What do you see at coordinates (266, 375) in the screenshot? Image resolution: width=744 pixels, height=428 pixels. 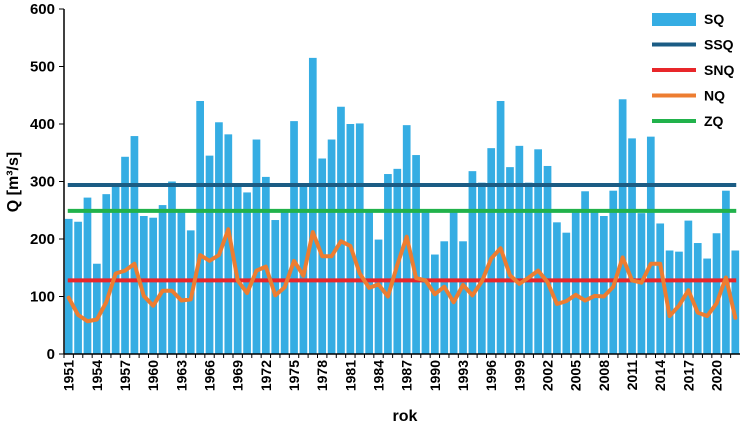 I see `x-tick-label-1972: 1972` at bounding box center [266, 375].